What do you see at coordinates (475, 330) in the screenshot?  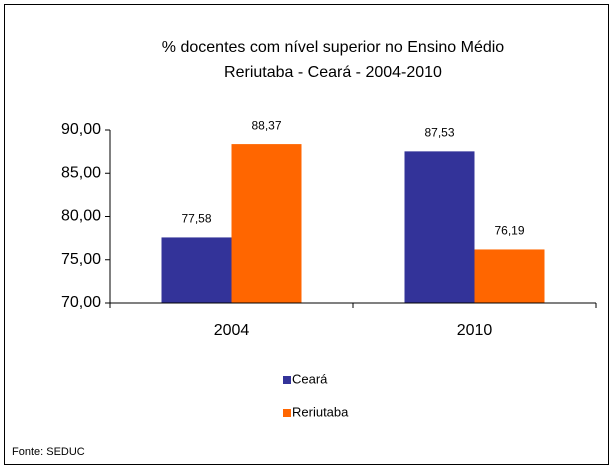 I see `x-tick-label: 2010` at bounding box center [475, 330].